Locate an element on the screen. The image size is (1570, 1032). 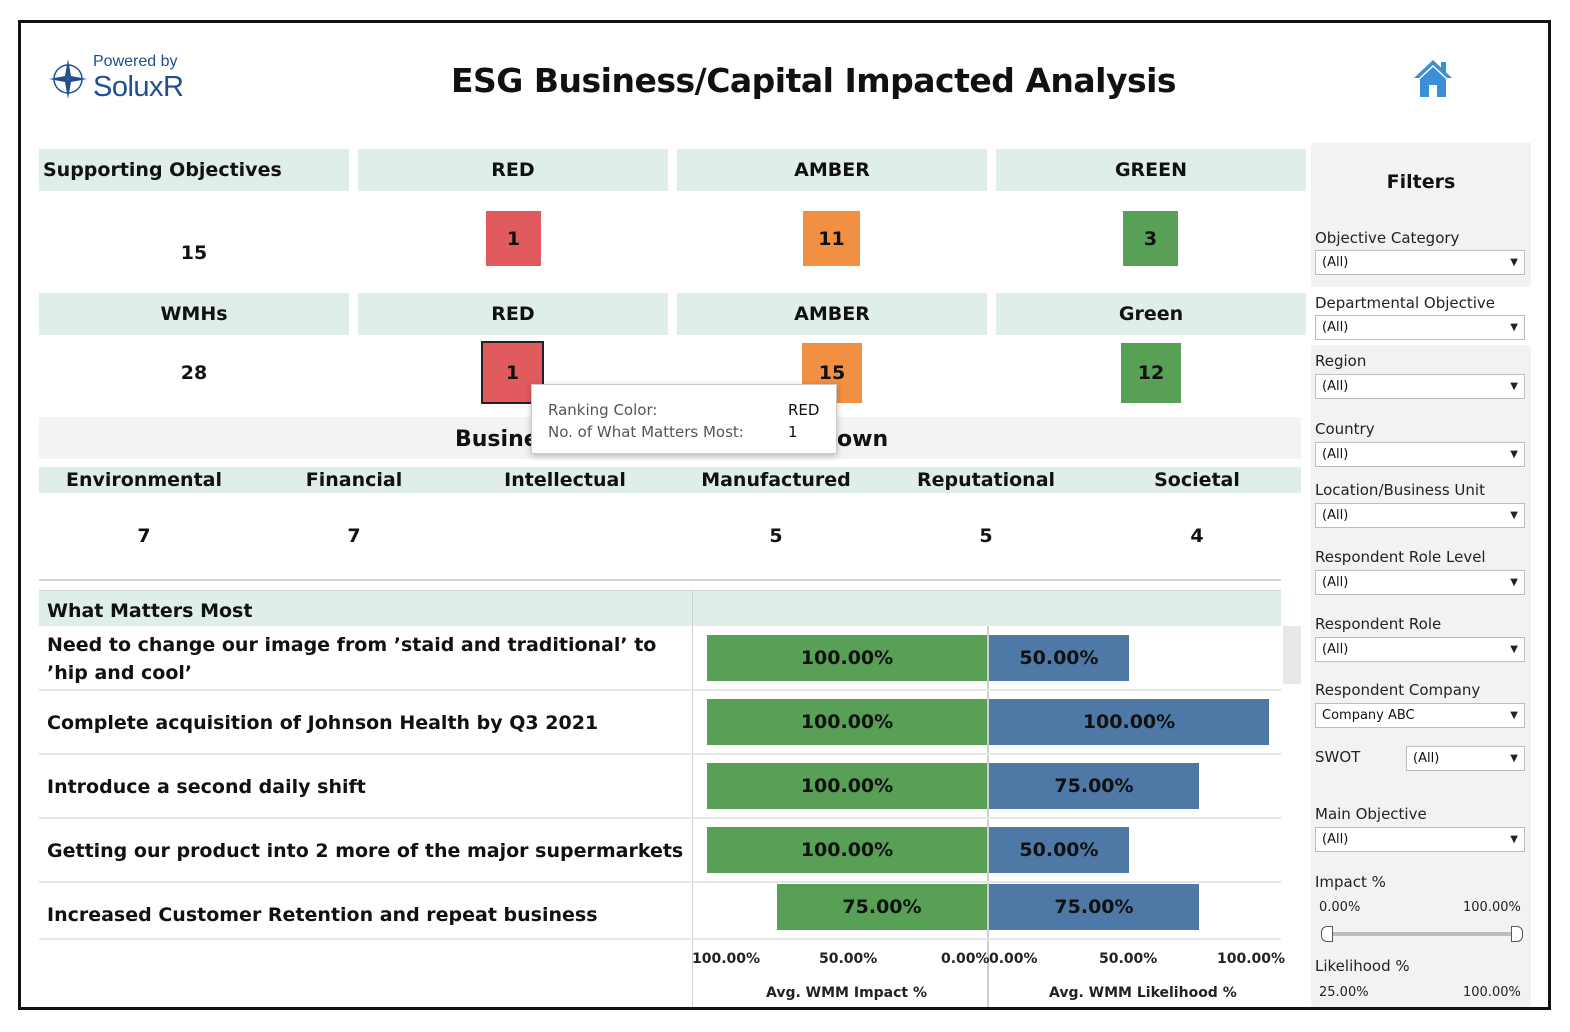
likelihood-range-min: 25.00% is located at coordinates (1344, 992).